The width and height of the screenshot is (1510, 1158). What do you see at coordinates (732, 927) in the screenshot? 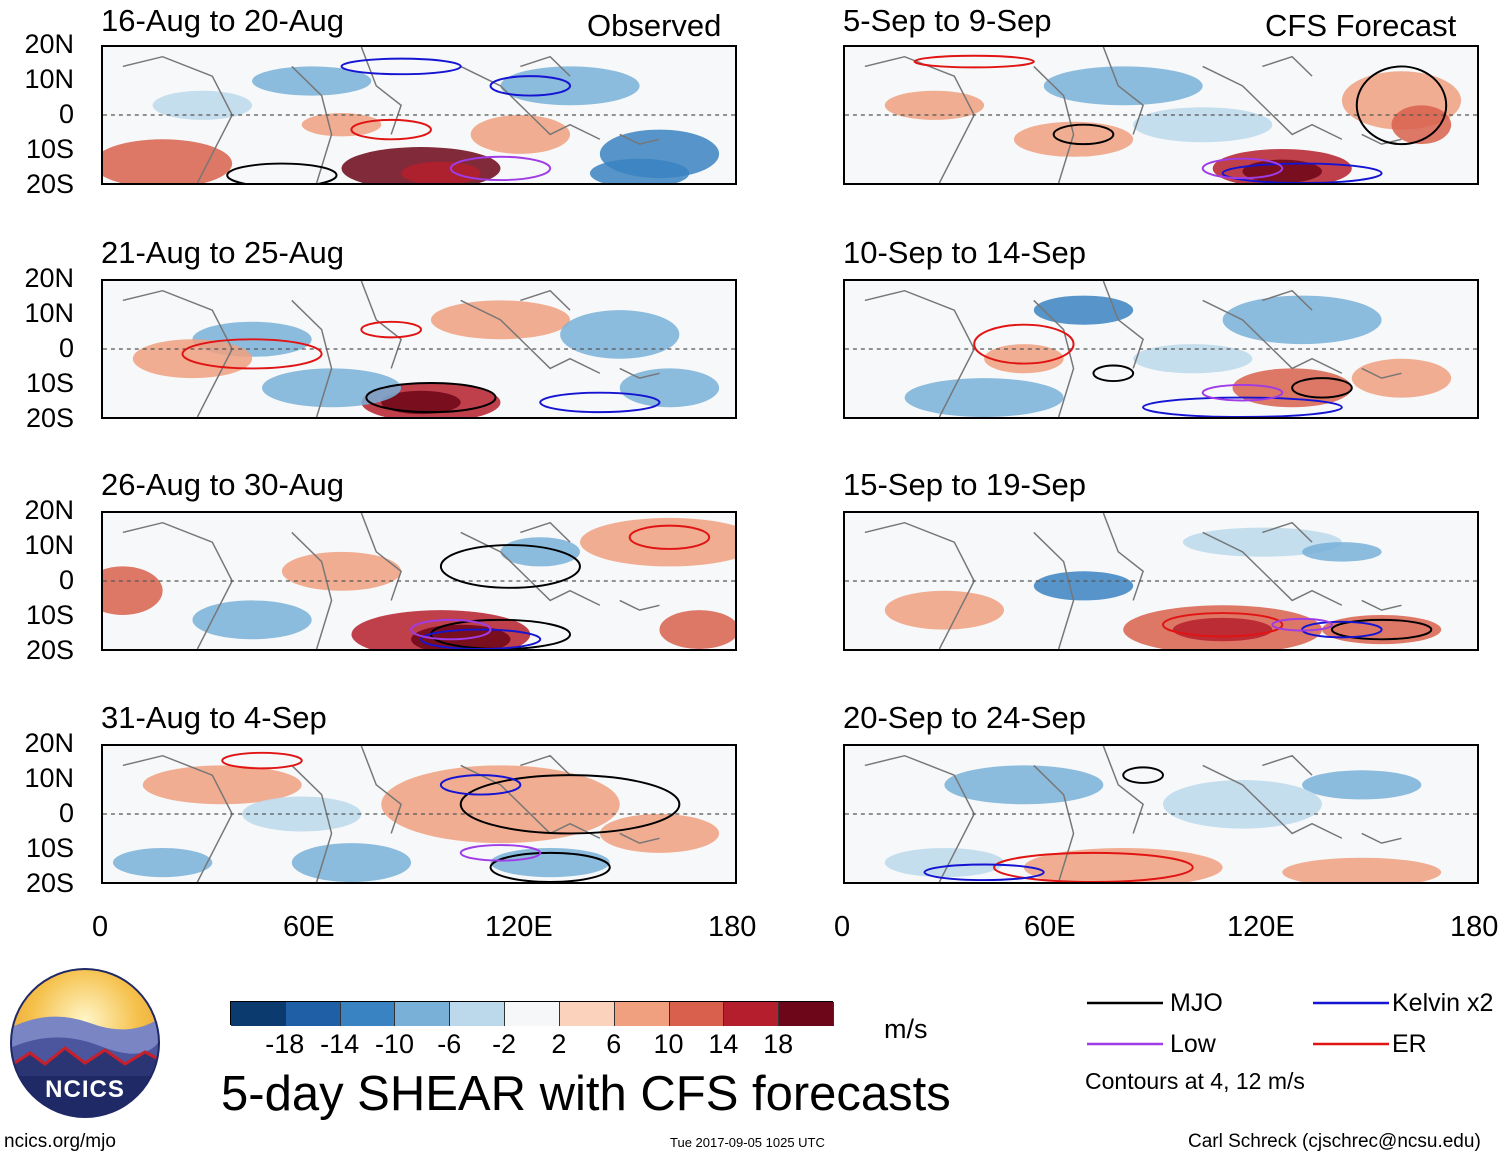
I see `x-tick-label: 180` at bounding box center [732, 927].